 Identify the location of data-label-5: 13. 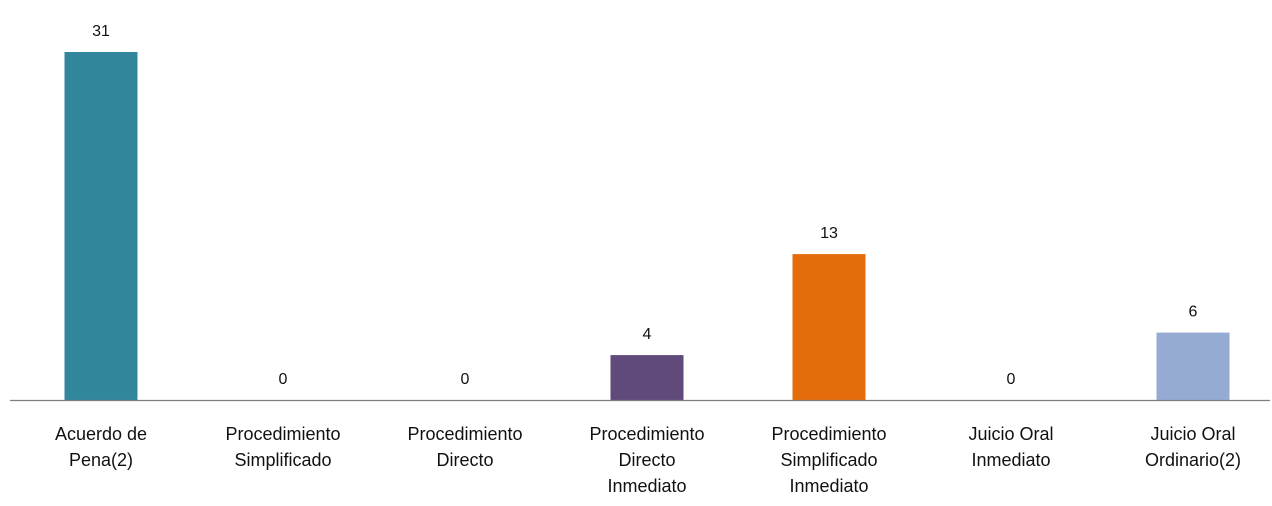
(829, 233).